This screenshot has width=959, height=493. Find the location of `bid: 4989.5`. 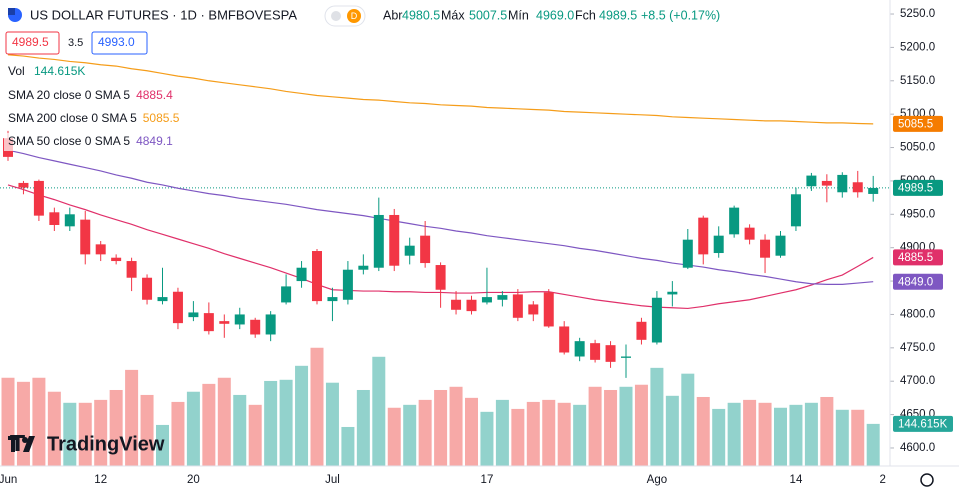

bid: 4989.5 is located at coordinates (30, 42).